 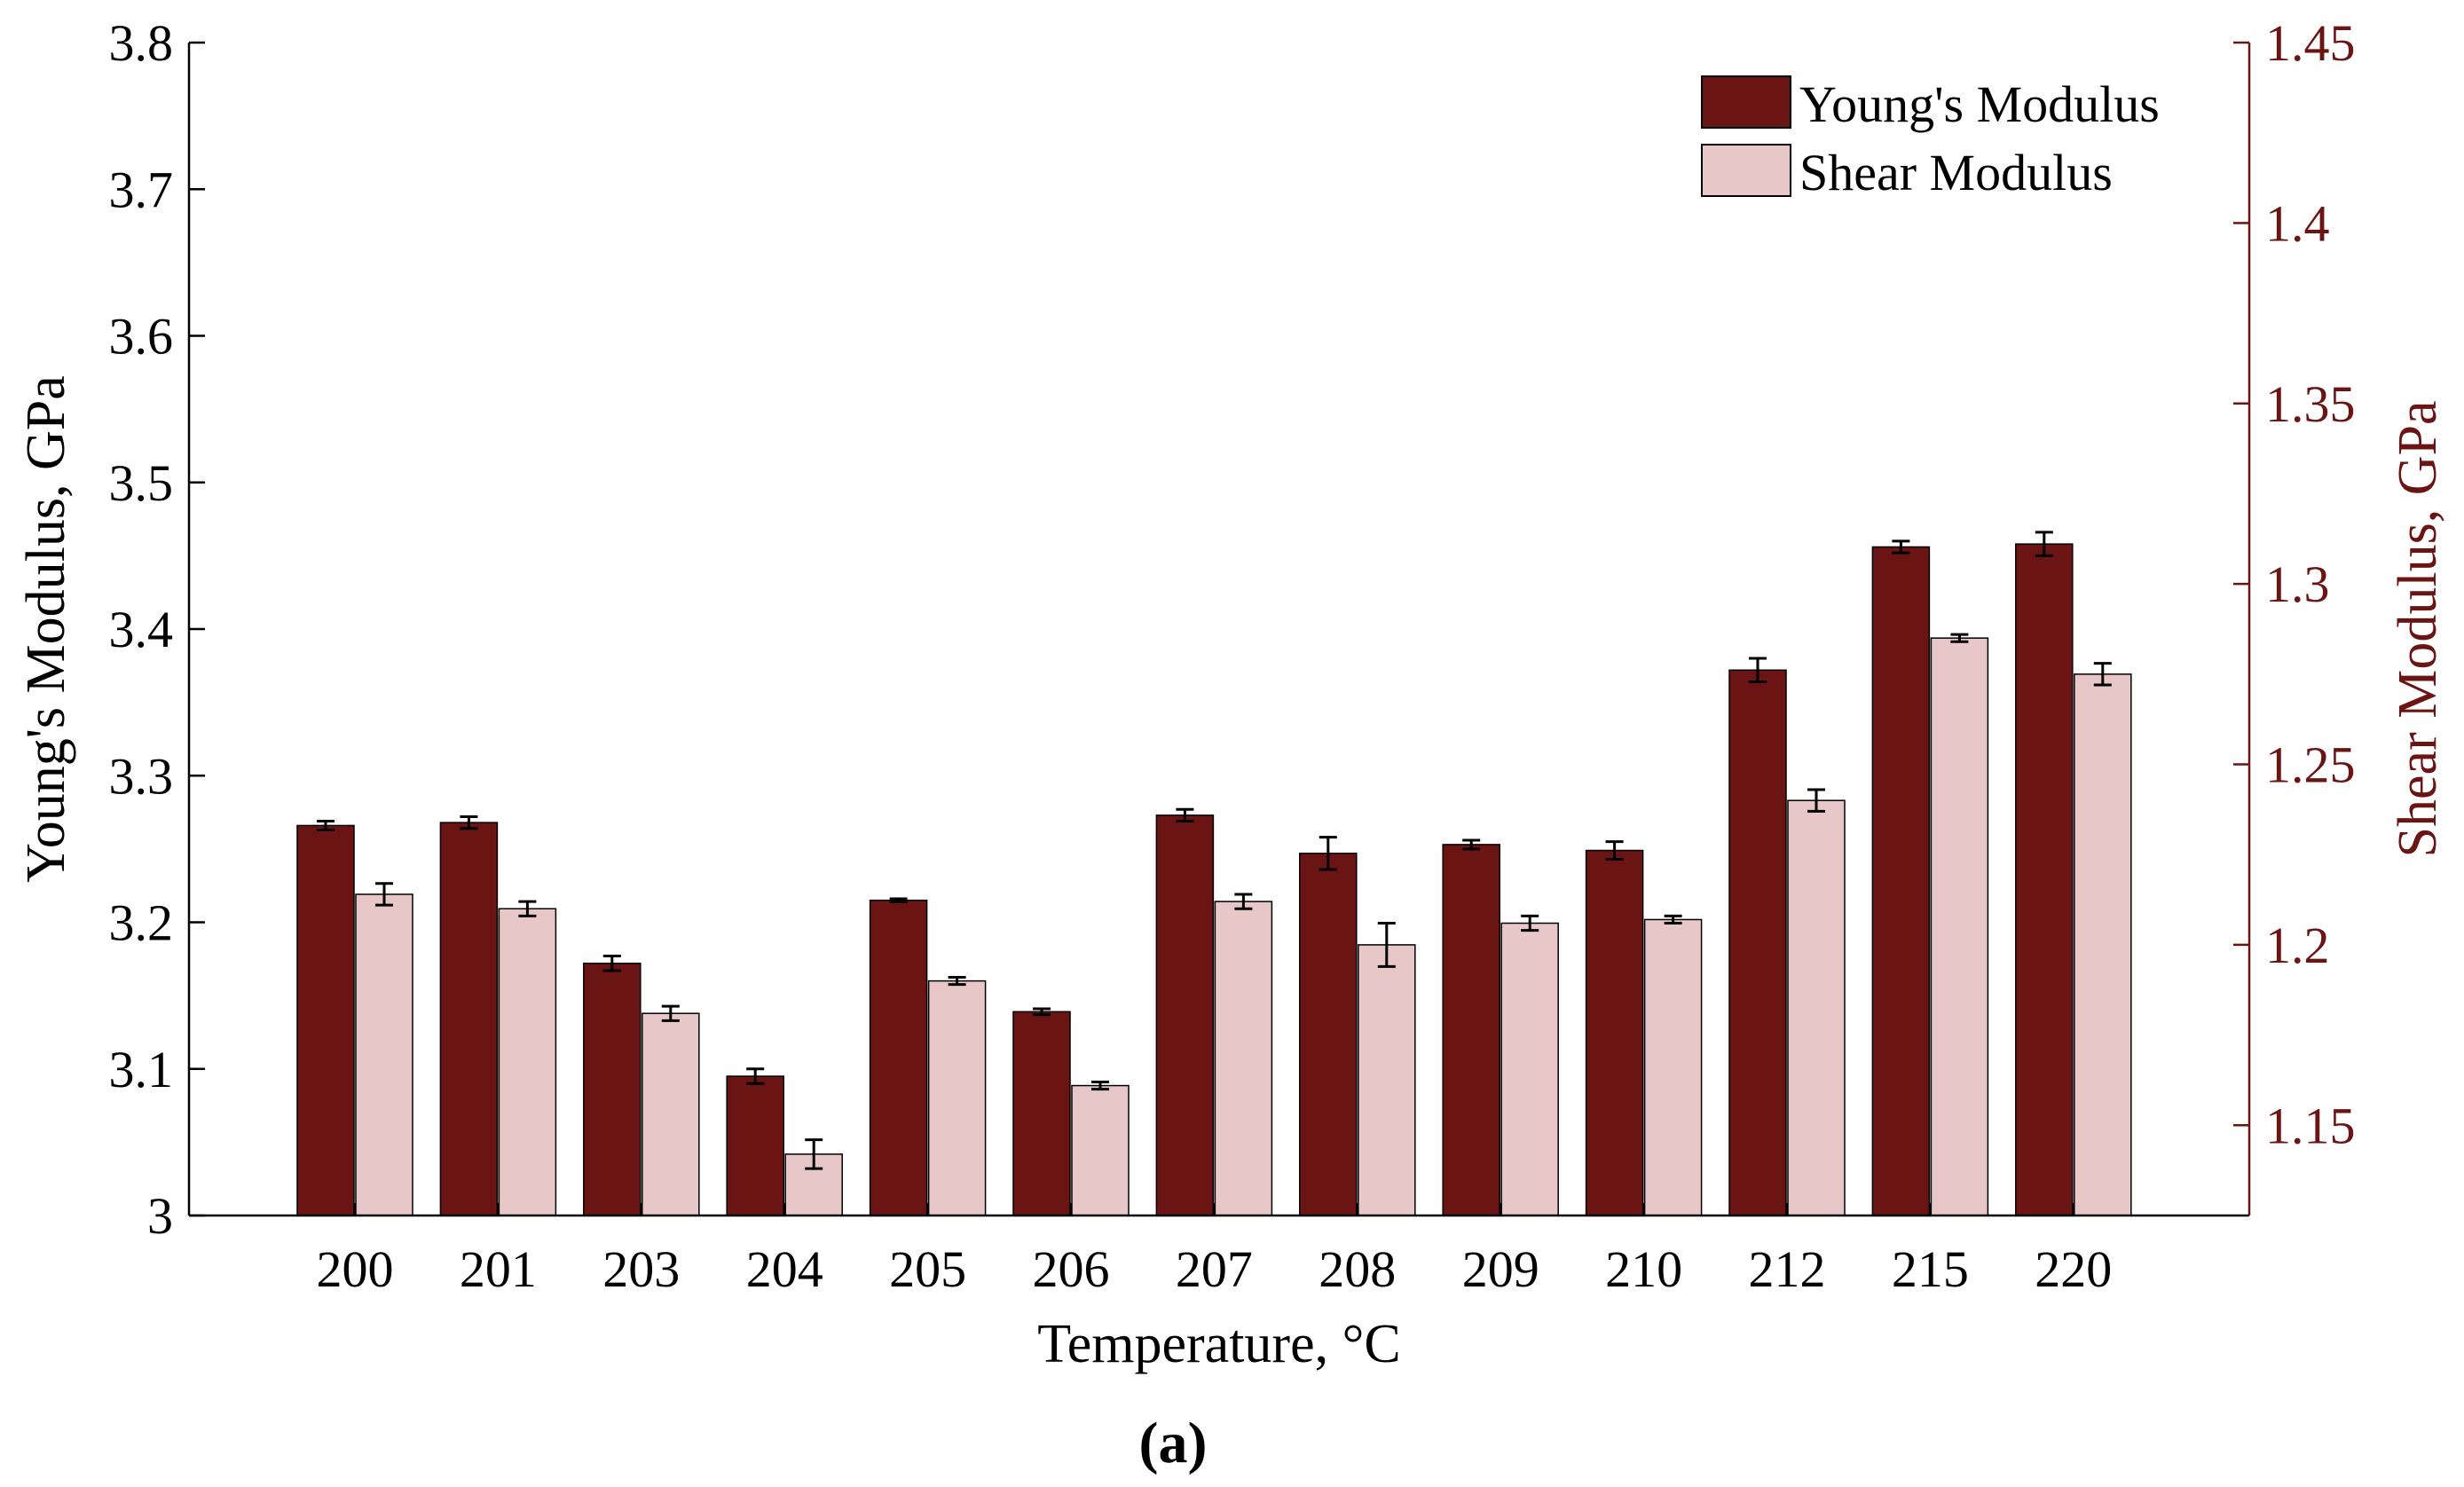 What do you see at coordinates (141, 337) in the screenshot?
I see `y-tick-label: 3.6` at bounding box center [141, 337].